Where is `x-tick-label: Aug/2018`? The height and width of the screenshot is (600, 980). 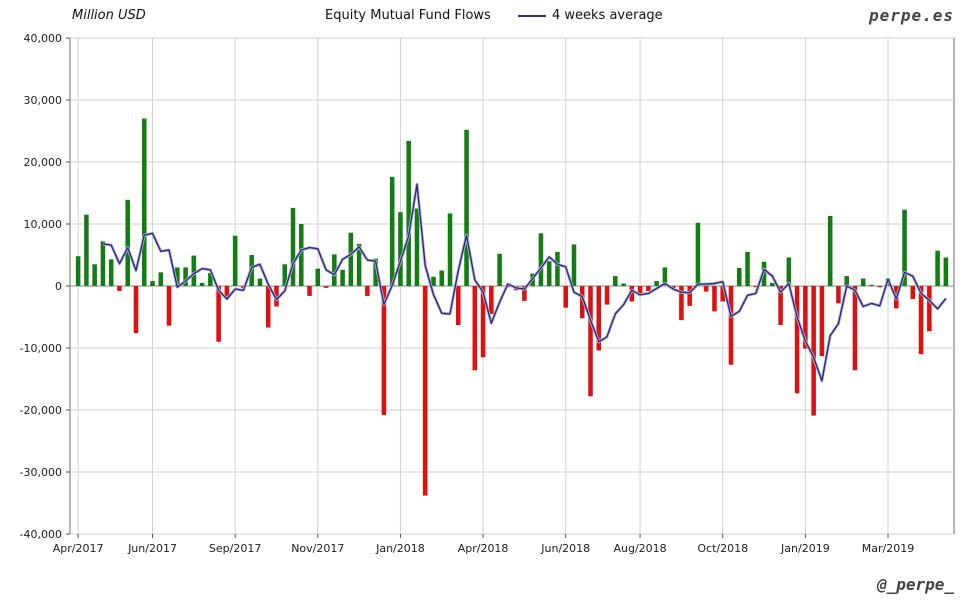 x-tick-label: Aug/2018 is located at coordinates (640, 548).